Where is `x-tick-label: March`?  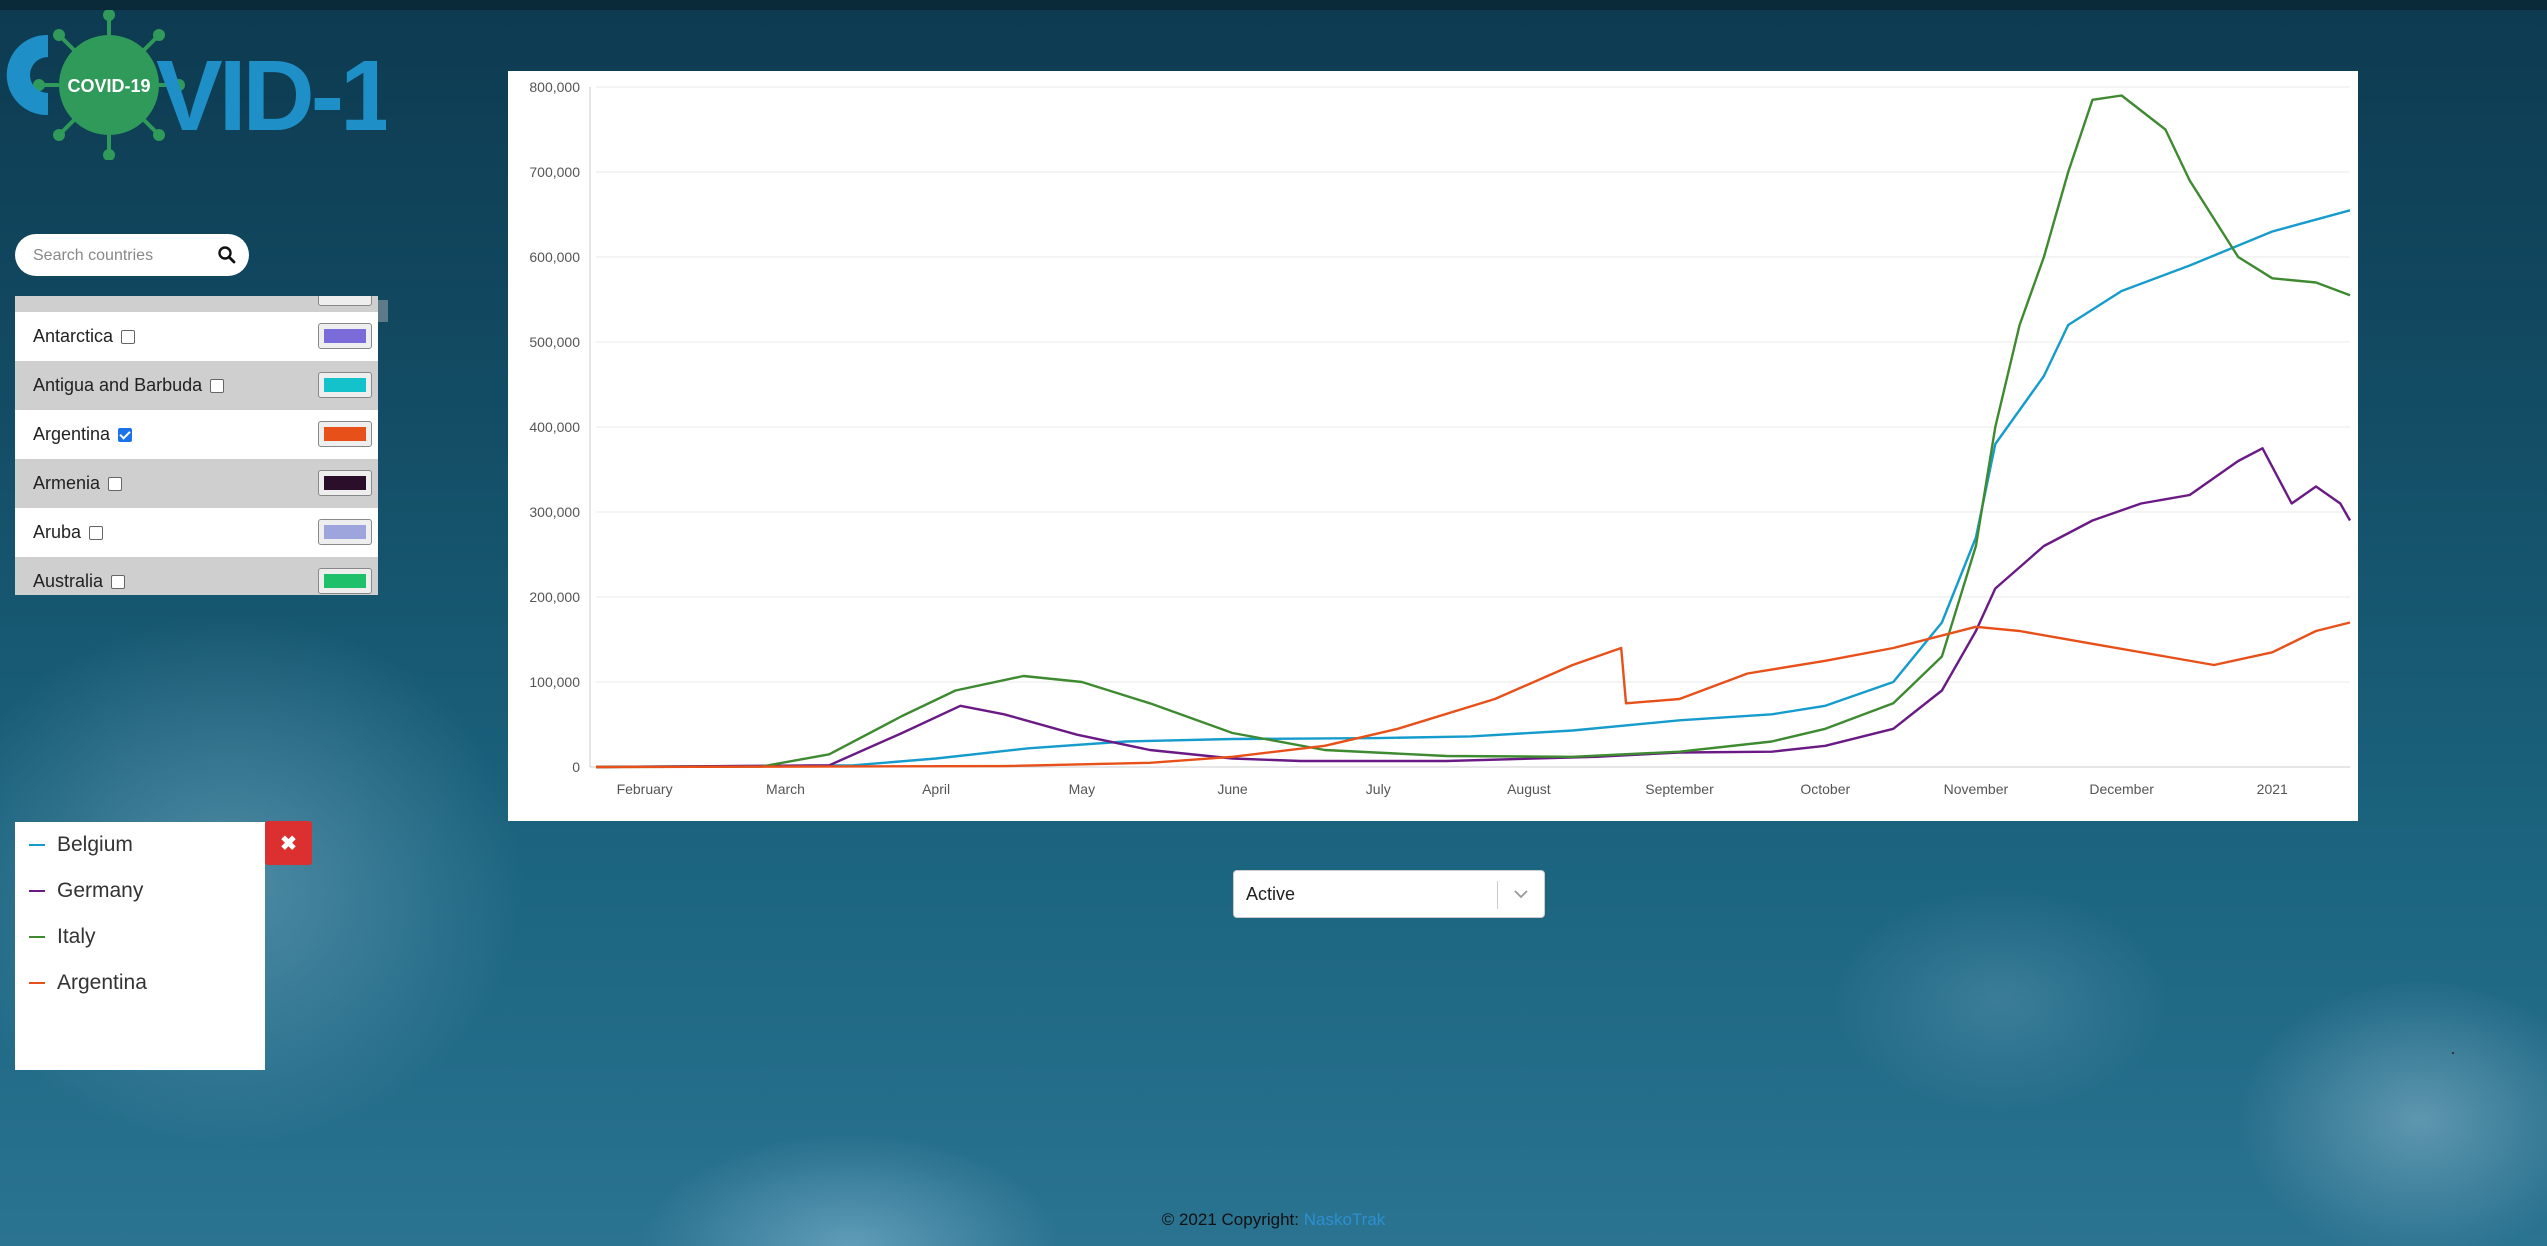 x-tick-label: March is located at coordinates (785, 789).